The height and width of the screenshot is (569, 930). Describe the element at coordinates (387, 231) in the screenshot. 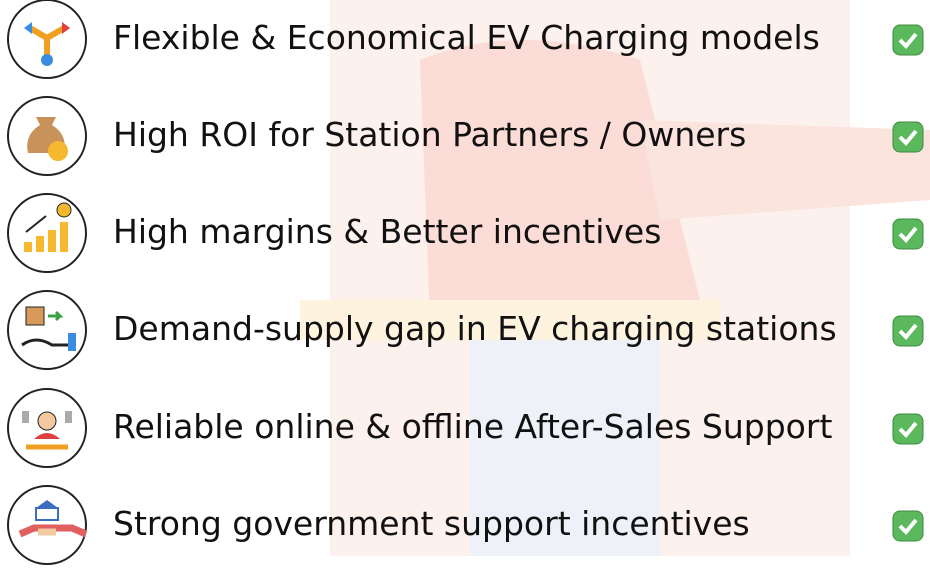

I see `item-text: High margins & Better incentives` at that location.